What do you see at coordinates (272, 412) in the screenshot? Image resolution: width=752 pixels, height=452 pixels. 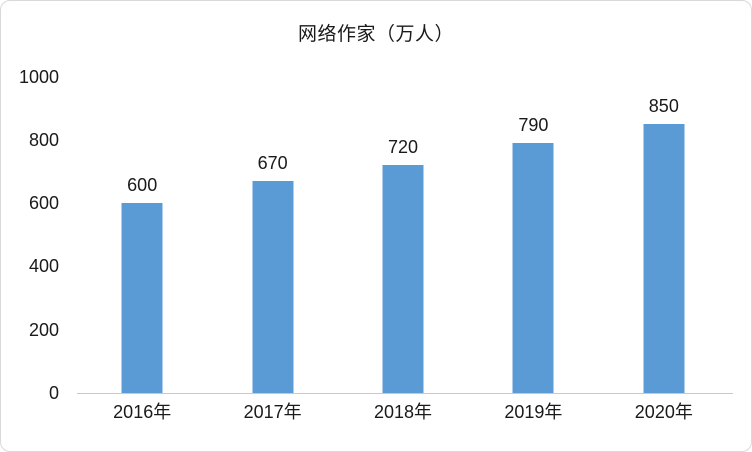 I see `x-axis-category-label: 2017年` at bounding box center [272, 412].